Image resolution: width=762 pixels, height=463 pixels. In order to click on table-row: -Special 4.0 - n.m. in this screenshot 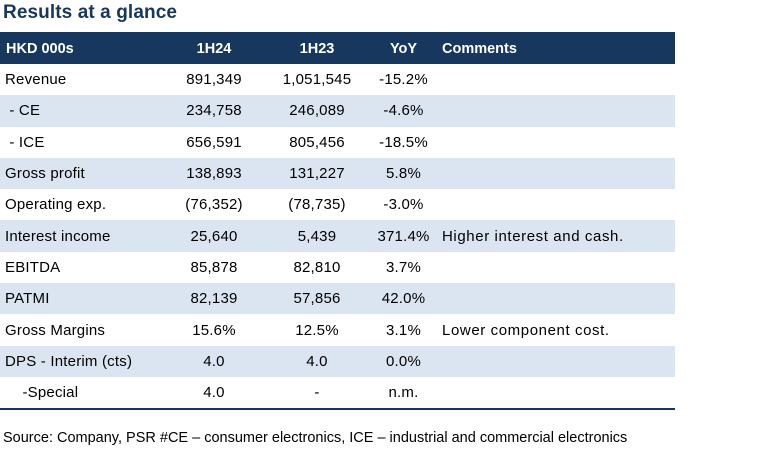, I will do `click(337, 393)`.